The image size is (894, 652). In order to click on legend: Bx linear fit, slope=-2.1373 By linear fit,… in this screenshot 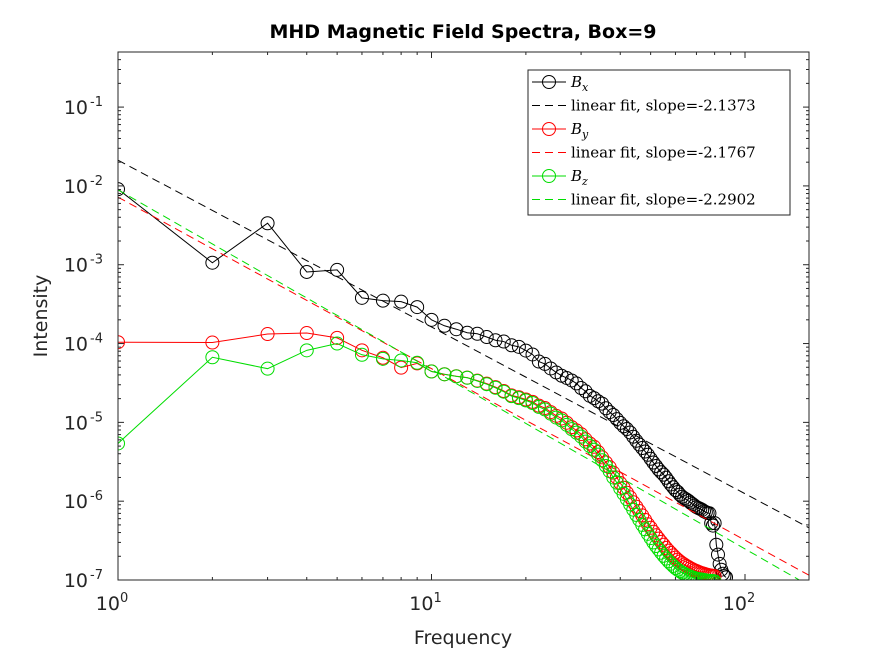, I will do `click(659, 142)`.